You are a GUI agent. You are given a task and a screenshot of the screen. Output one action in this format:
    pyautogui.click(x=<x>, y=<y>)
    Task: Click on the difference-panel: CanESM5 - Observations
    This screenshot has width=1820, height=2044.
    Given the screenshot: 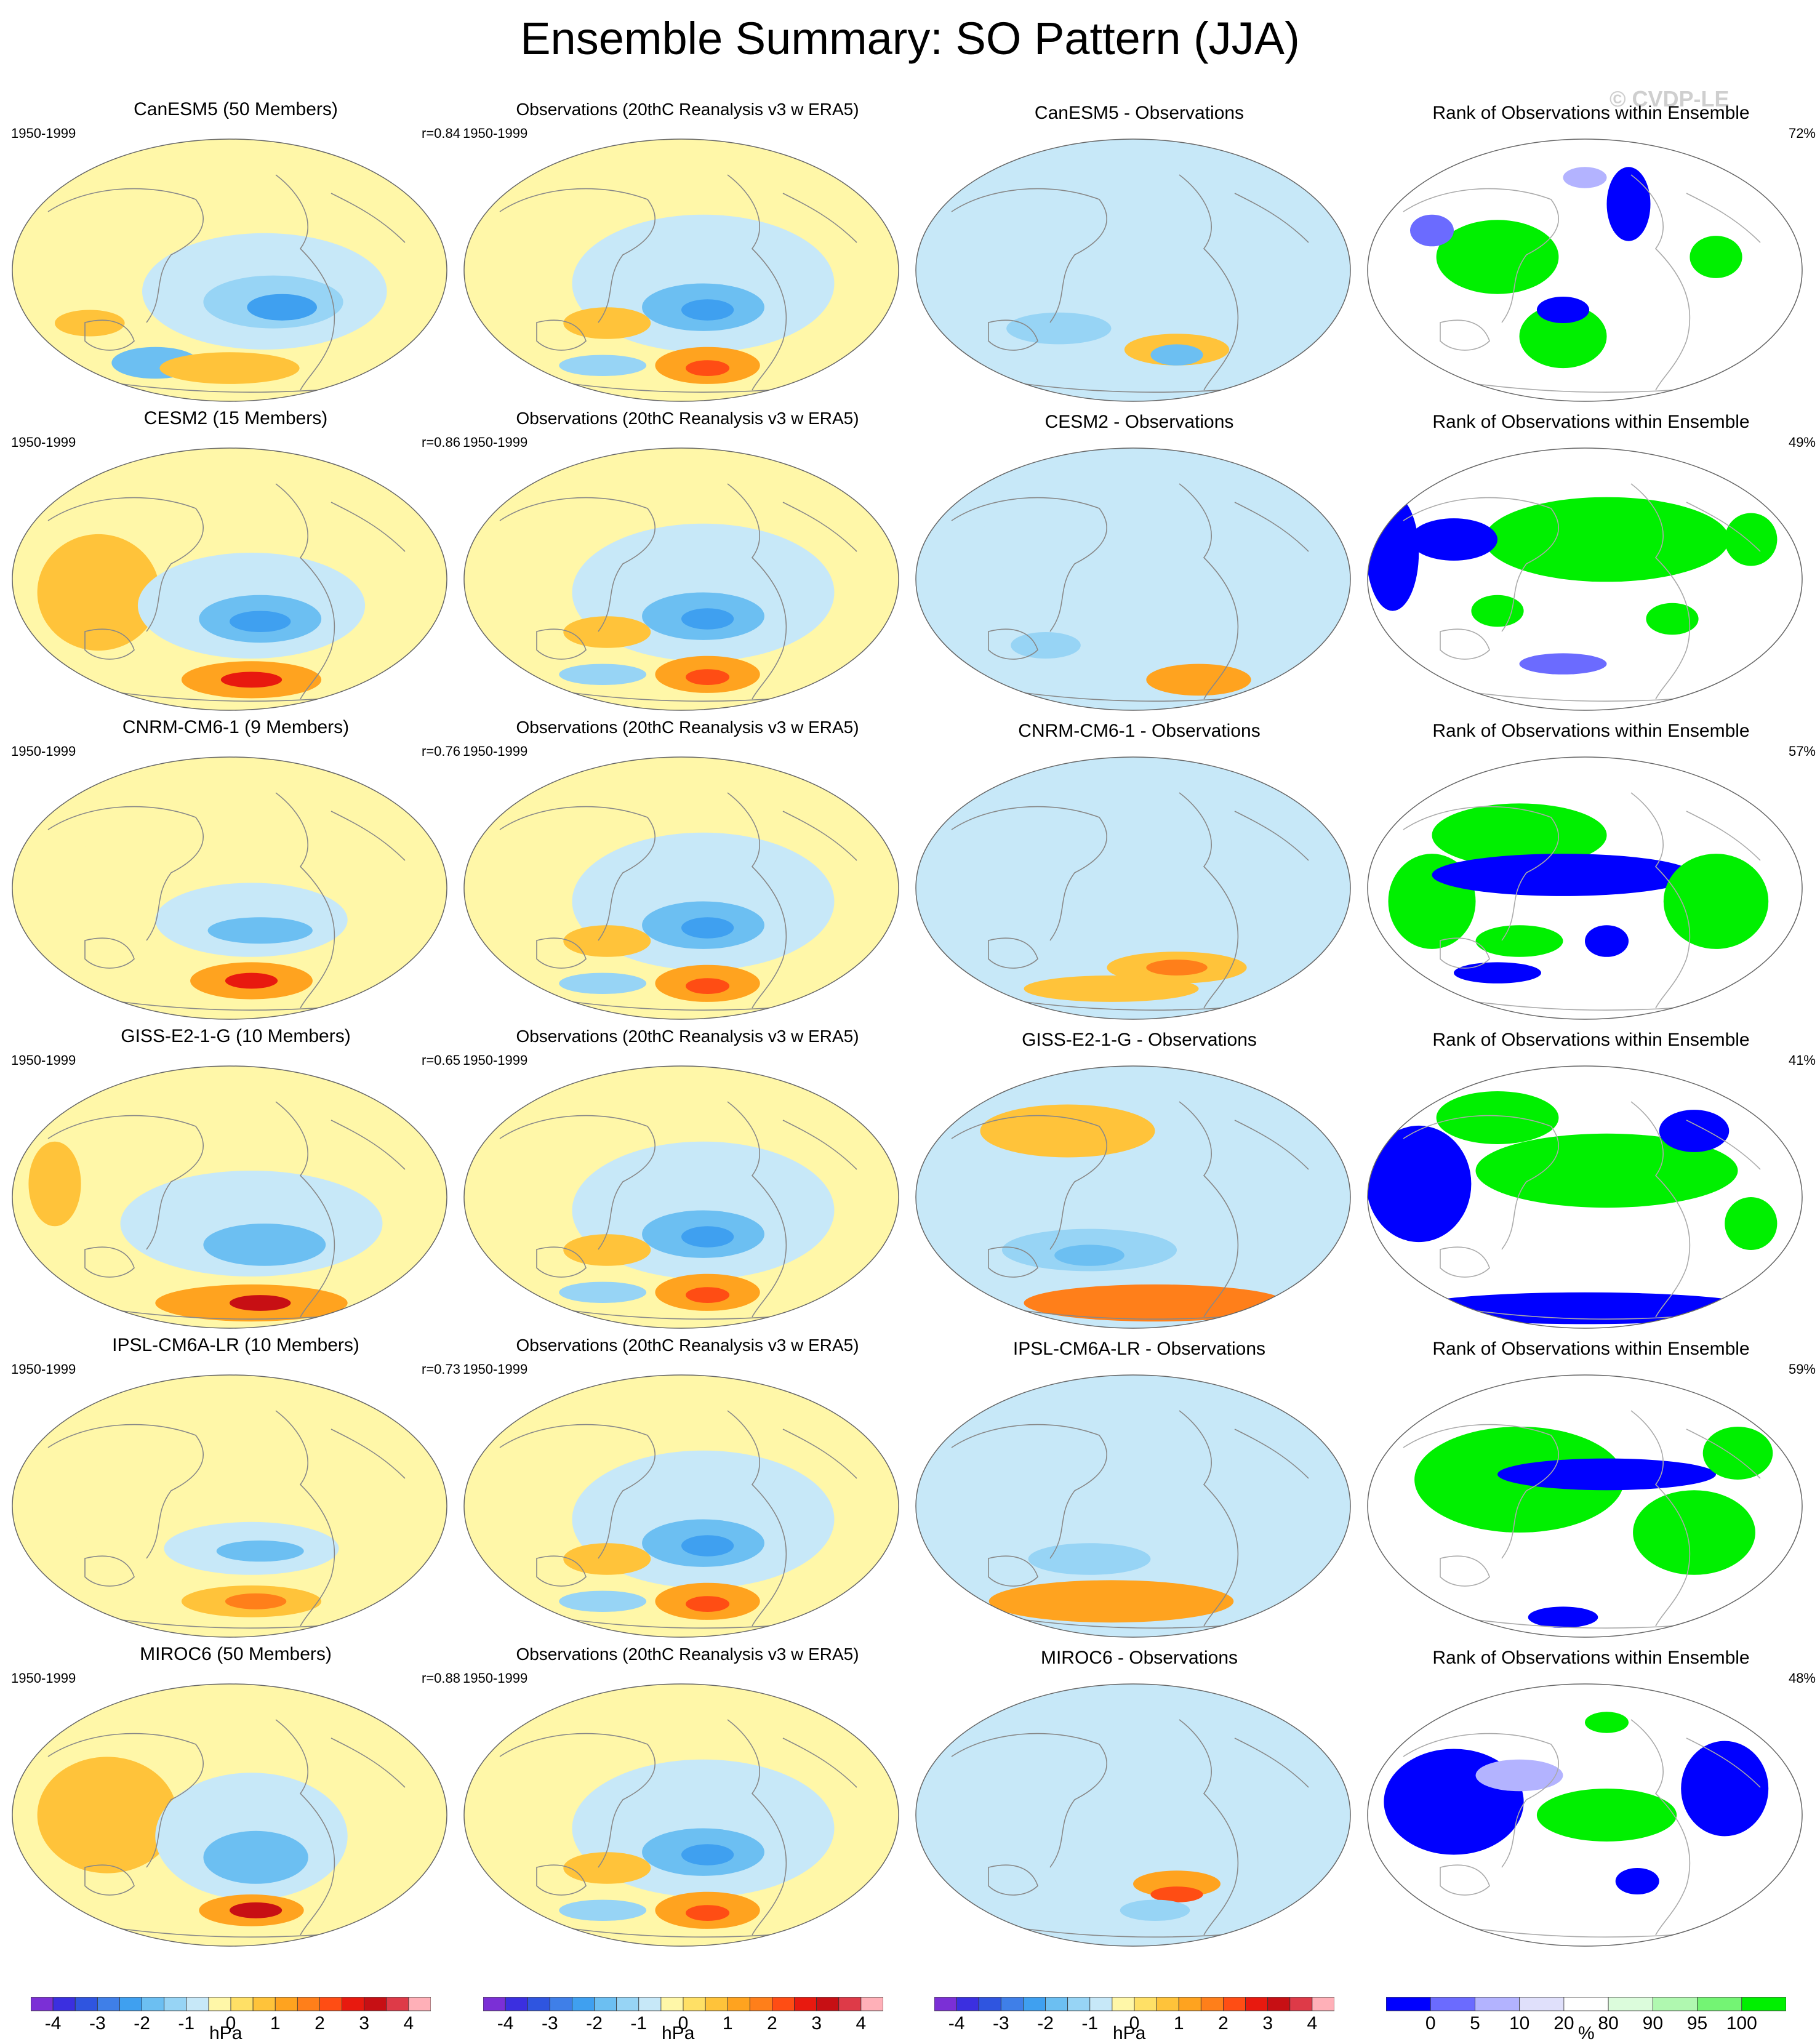 What is the action you would take?
    pyautogui.click(x=1139, y=251)
    